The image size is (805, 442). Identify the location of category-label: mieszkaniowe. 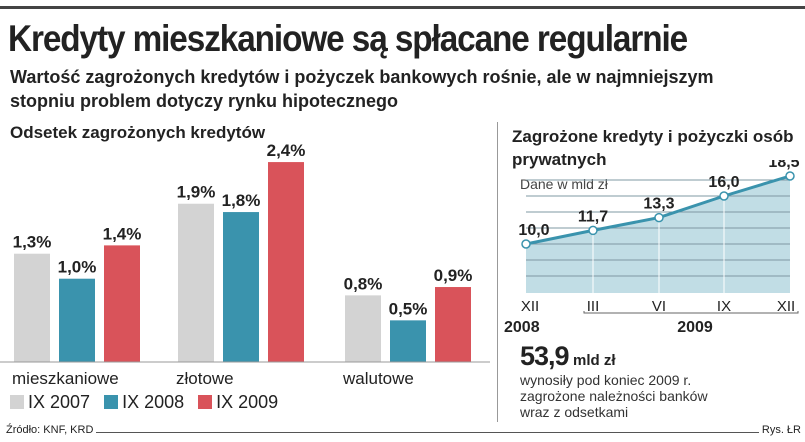
(65, 378).